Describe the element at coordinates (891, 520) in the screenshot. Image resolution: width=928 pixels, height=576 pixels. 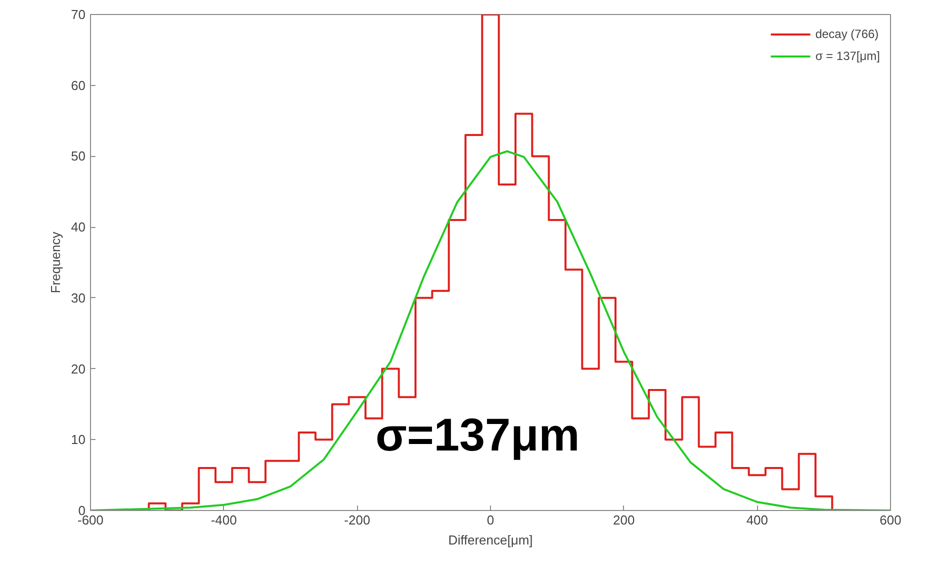
I see `x-tick-label: 600` at that location.